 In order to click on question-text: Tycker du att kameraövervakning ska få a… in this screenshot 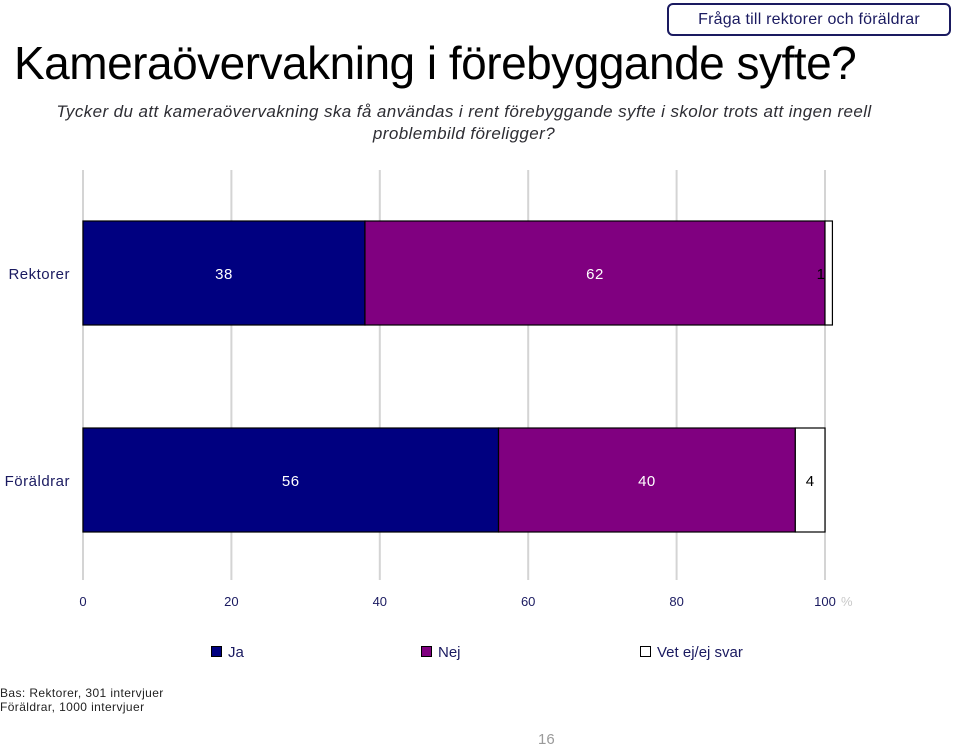, I will do `click(464, 122)`.